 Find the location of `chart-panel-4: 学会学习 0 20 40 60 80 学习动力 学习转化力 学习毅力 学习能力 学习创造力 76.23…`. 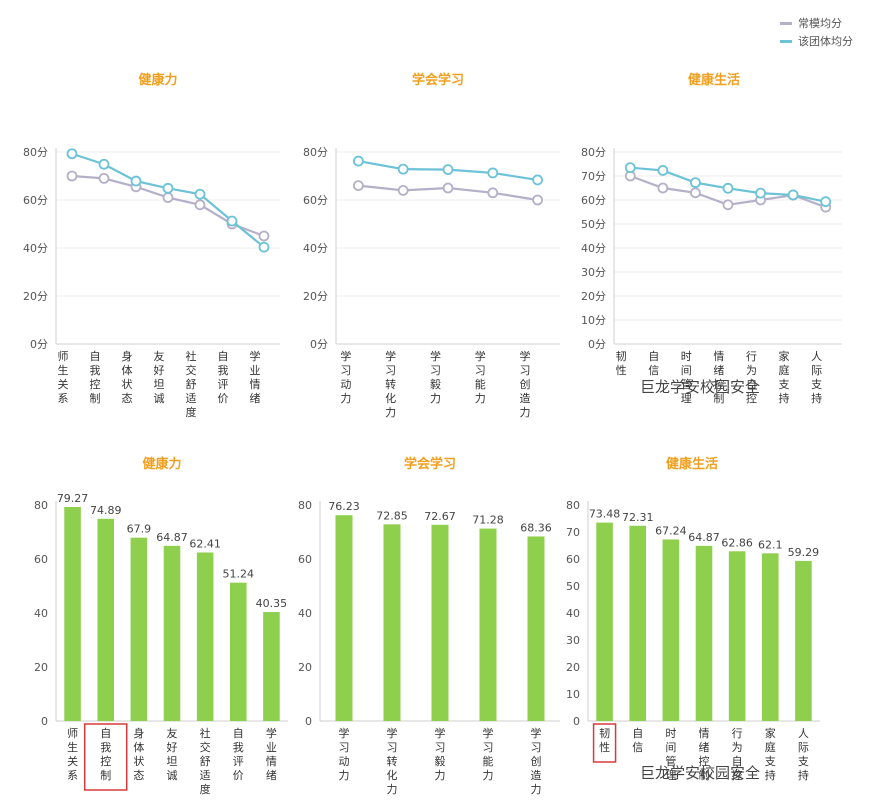

chart-panel-4: 学会学习 0 20 40 60 80 学习动力 学习转化力 学习毅力 学习能力 学习创造力 76.23… is located at coordinates (429, 626).